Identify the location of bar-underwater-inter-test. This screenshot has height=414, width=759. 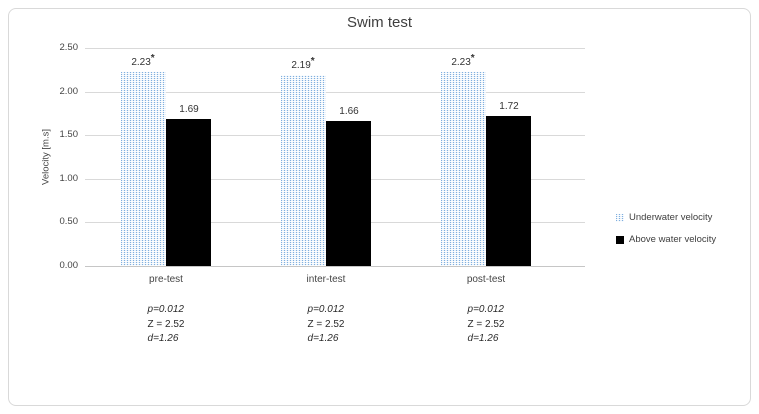
(303, 170).